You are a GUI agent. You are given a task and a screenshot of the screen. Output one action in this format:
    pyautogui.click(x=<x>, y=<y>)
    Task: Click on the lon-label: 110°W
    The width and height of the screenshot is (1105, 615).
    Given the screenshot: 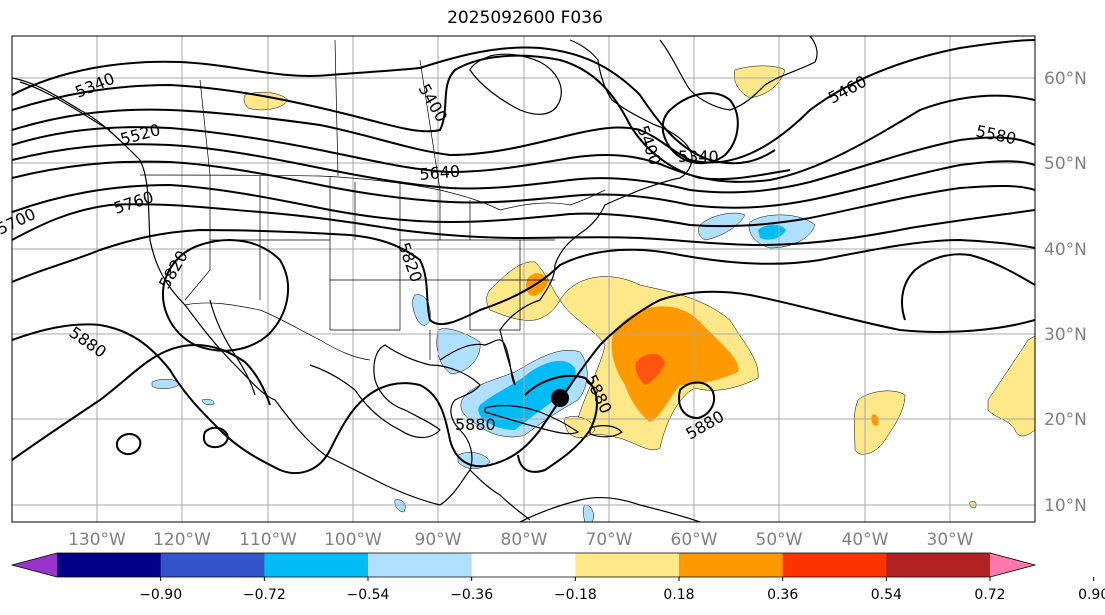 What is the action you would take?
    pyautogui.click(x=268, y=540)
    